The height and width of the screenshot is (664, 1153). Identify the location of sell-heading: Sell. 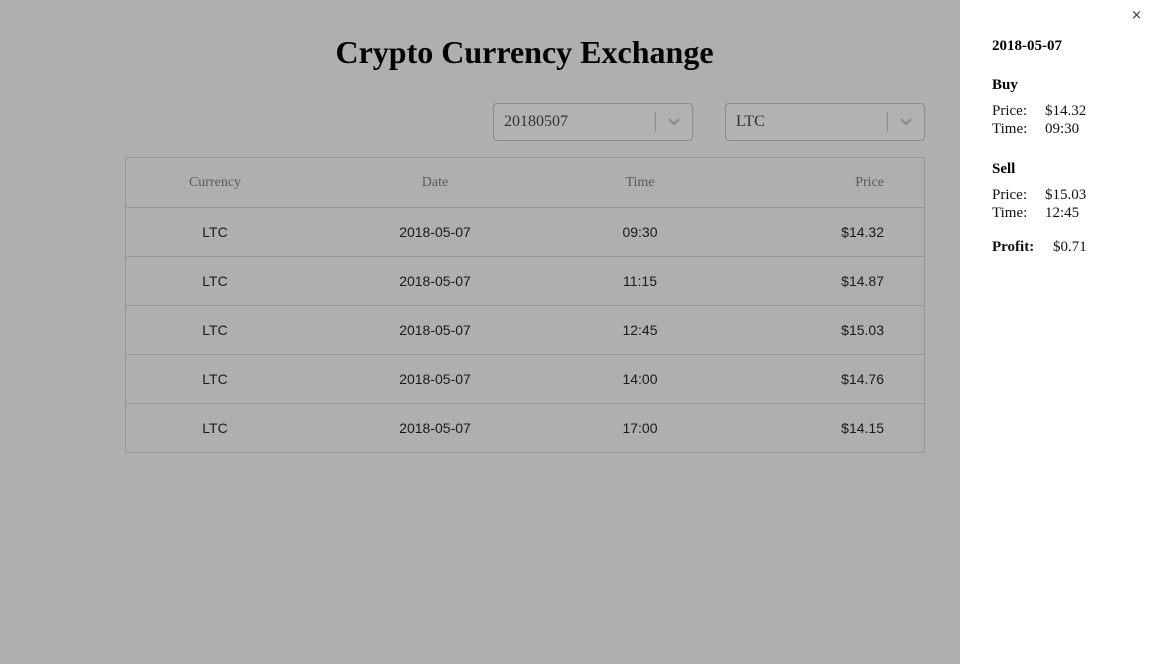
(1004, 169).